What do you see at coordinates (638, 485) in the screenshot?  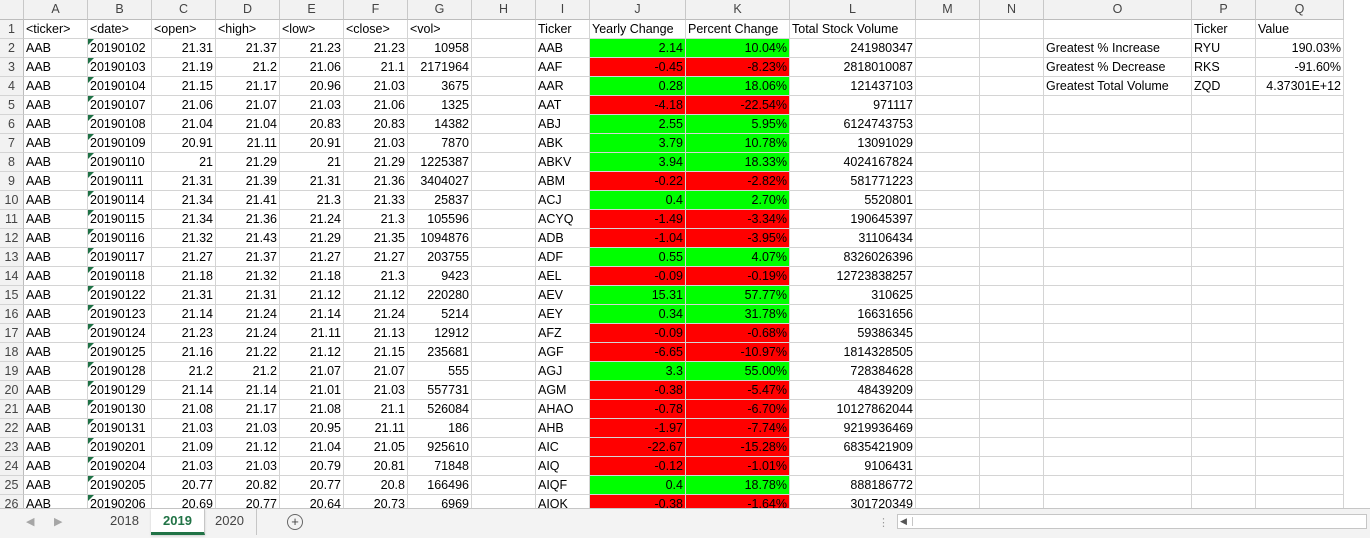 I see `summary-cell: 0.4` at bounding box center [638, 485].